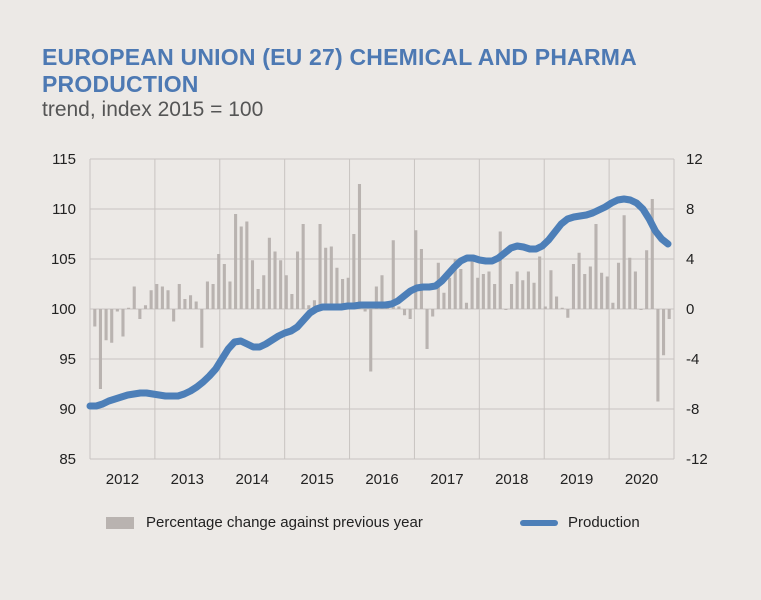 The height and width of the screenshot is (600, 761). Describe the element at coordinates (187, 479) in the screenshot. I see `x-tick-label: 2013` at that location.